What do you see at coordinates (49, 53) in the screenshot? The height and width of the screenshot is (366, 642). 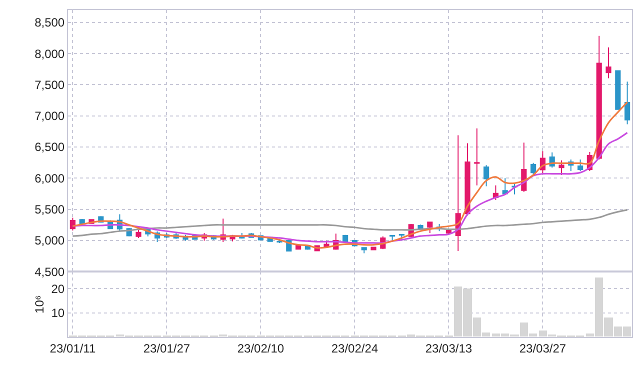 I see `y-tick-label: 8,000` at bounding box center [49, 53].